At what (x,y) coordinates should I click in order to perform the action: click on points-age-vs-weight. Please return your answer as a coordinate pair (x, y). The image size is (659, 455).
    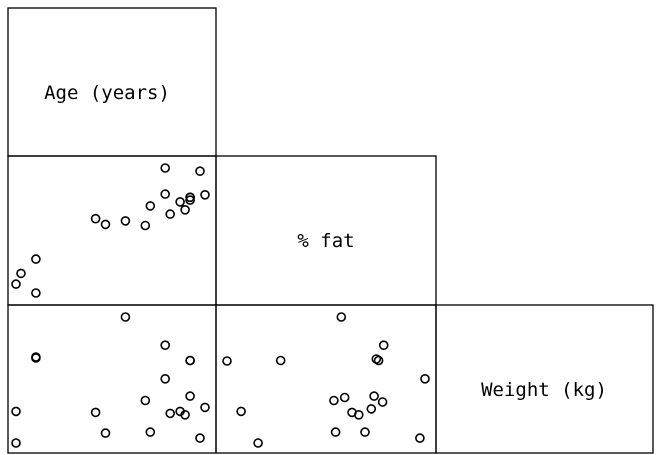
    Looking at the image, I should click on (110, 380).